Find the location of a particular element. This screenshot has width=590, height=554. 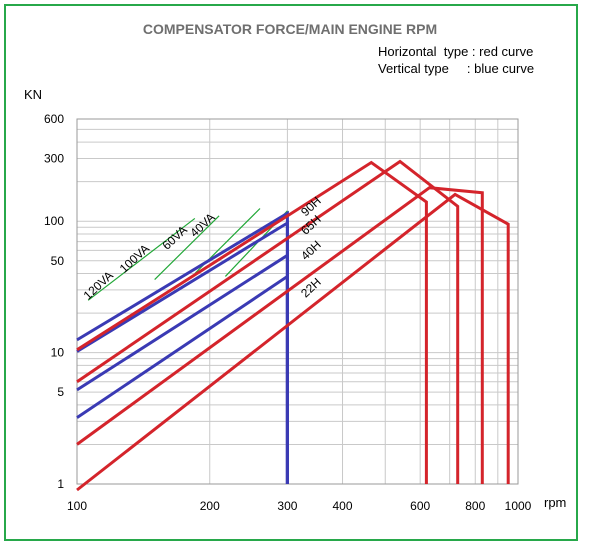

y-tick-label: 5 is located at coordinates (60, 392).